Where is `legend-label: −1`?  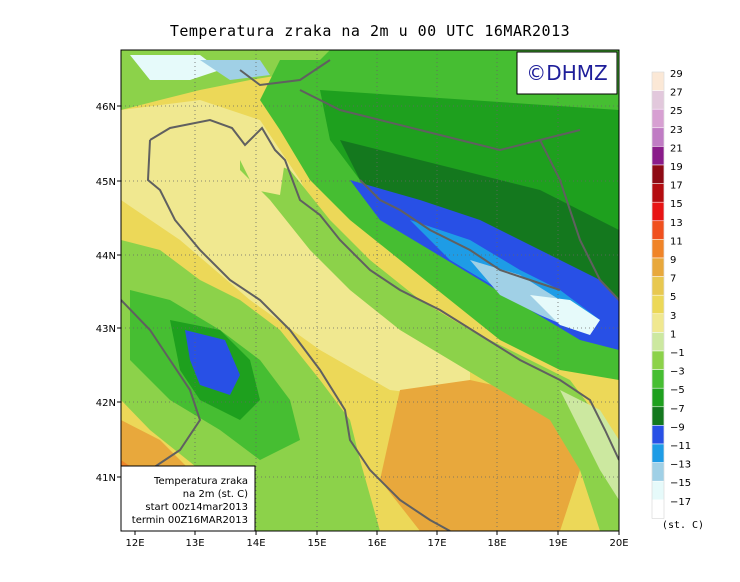
legend-label: −1 is located at coordinates (677, 353).